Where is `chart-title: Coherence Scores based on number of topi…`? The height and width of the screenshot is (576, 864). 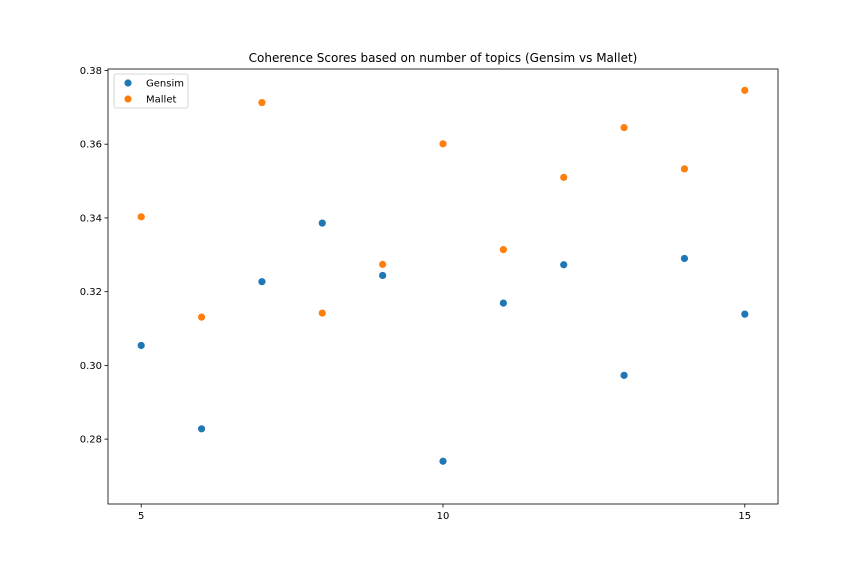
chart-title: Coherence Scores based on number of topi… is located at coordinates (443, 58).